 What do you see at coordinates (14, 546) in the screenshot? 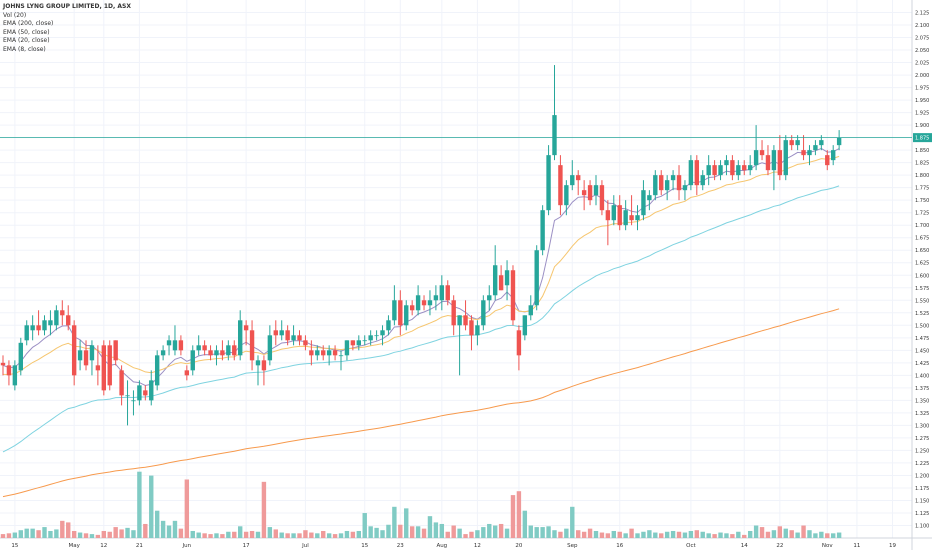
I see `x-tick-label: 15` at bounding box center [14, 546].